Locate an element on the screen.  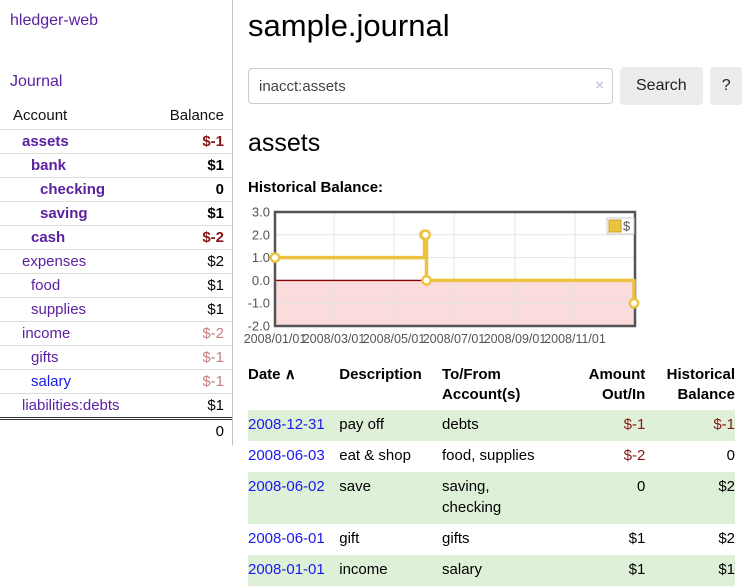
account-link-liabilities-debts: liabilities:debts is located at coordinates (71, 405).